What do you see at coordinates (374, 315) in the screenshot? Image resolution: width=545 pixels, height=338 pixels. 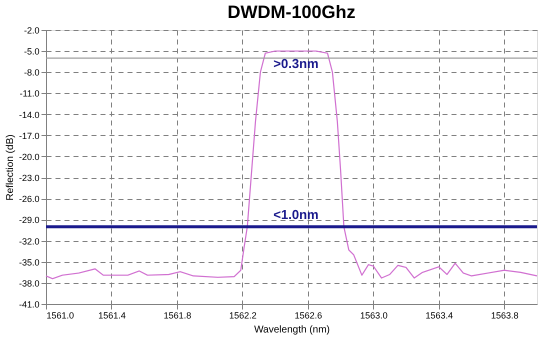 I see `x-tick-label: 1563.0` at bounding box center [374, 315].